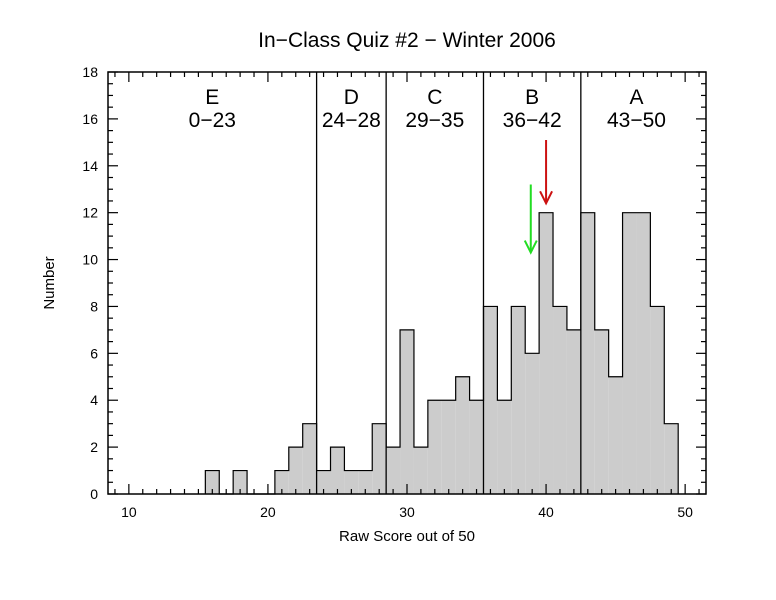 The image size is (776, 600). I want to click on grade-range: 36−42, so click(532, 120).